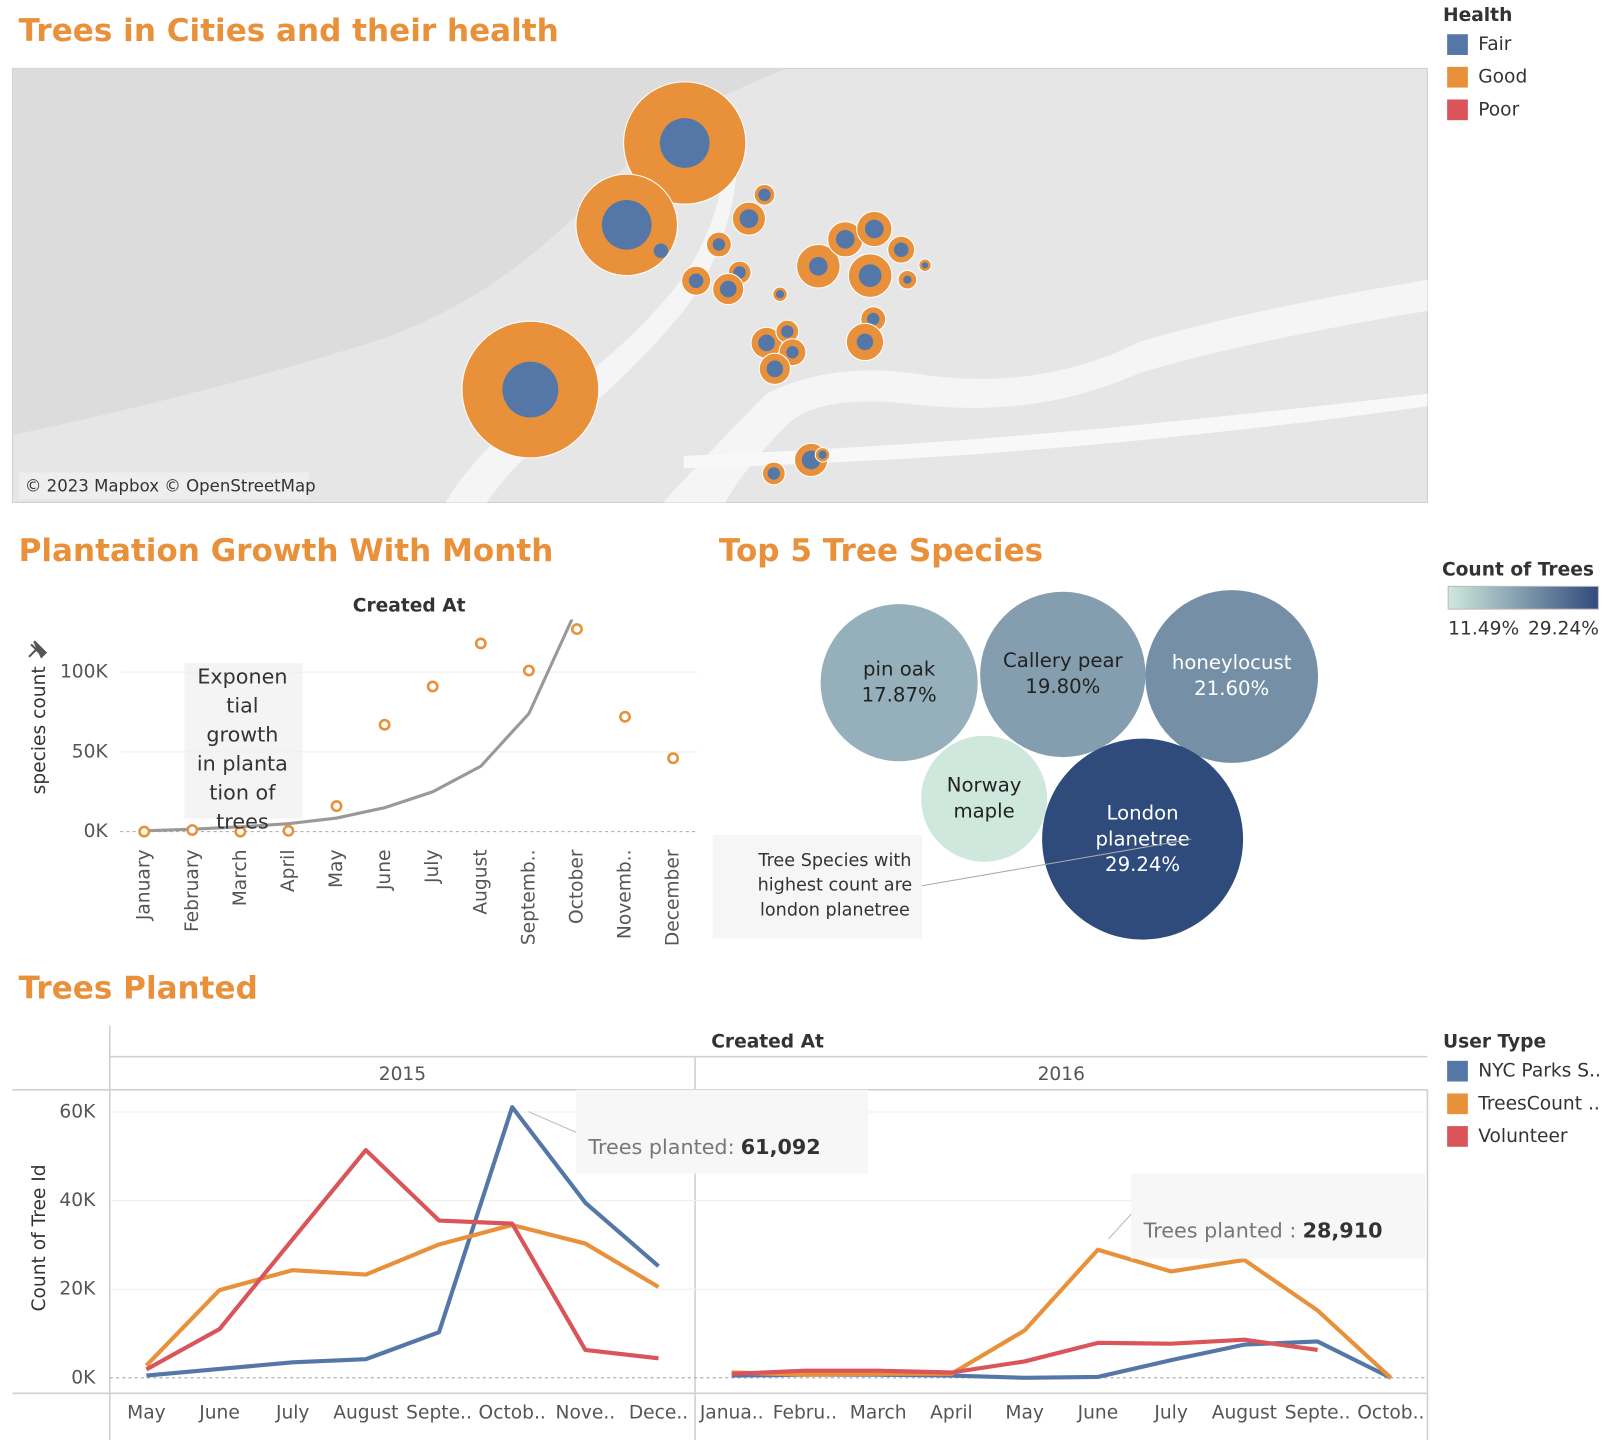 The image size is (1616, 1440). I want to click on tooltip-box, so click(722, 1131).